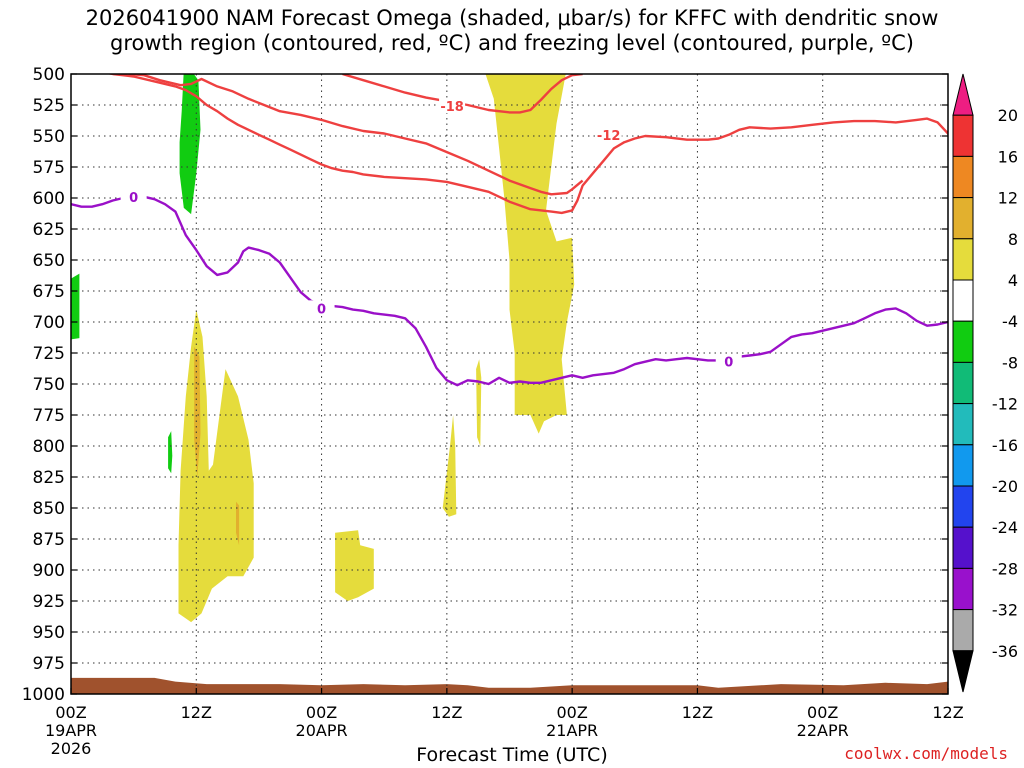  What do you see at coordinates (321, 712) in the screenshot?
I see `x-tick-label-h24: 00Z` at bounding box center [321, 712].